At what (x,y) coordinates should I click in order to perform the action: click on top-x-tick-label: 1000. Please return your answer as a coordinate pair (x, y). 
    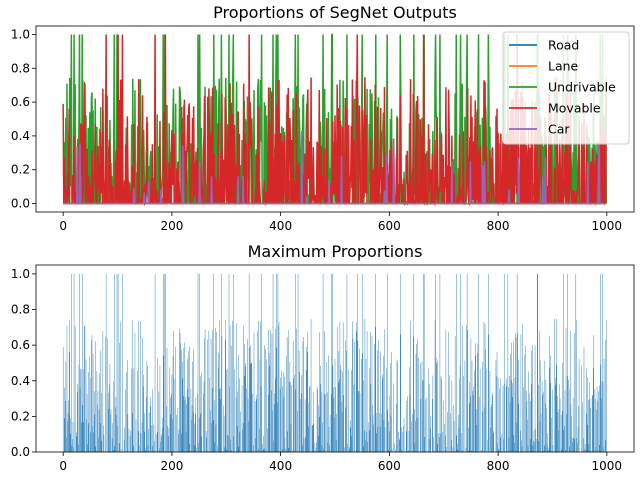
    Looking at the image, I should click on (607, 226).